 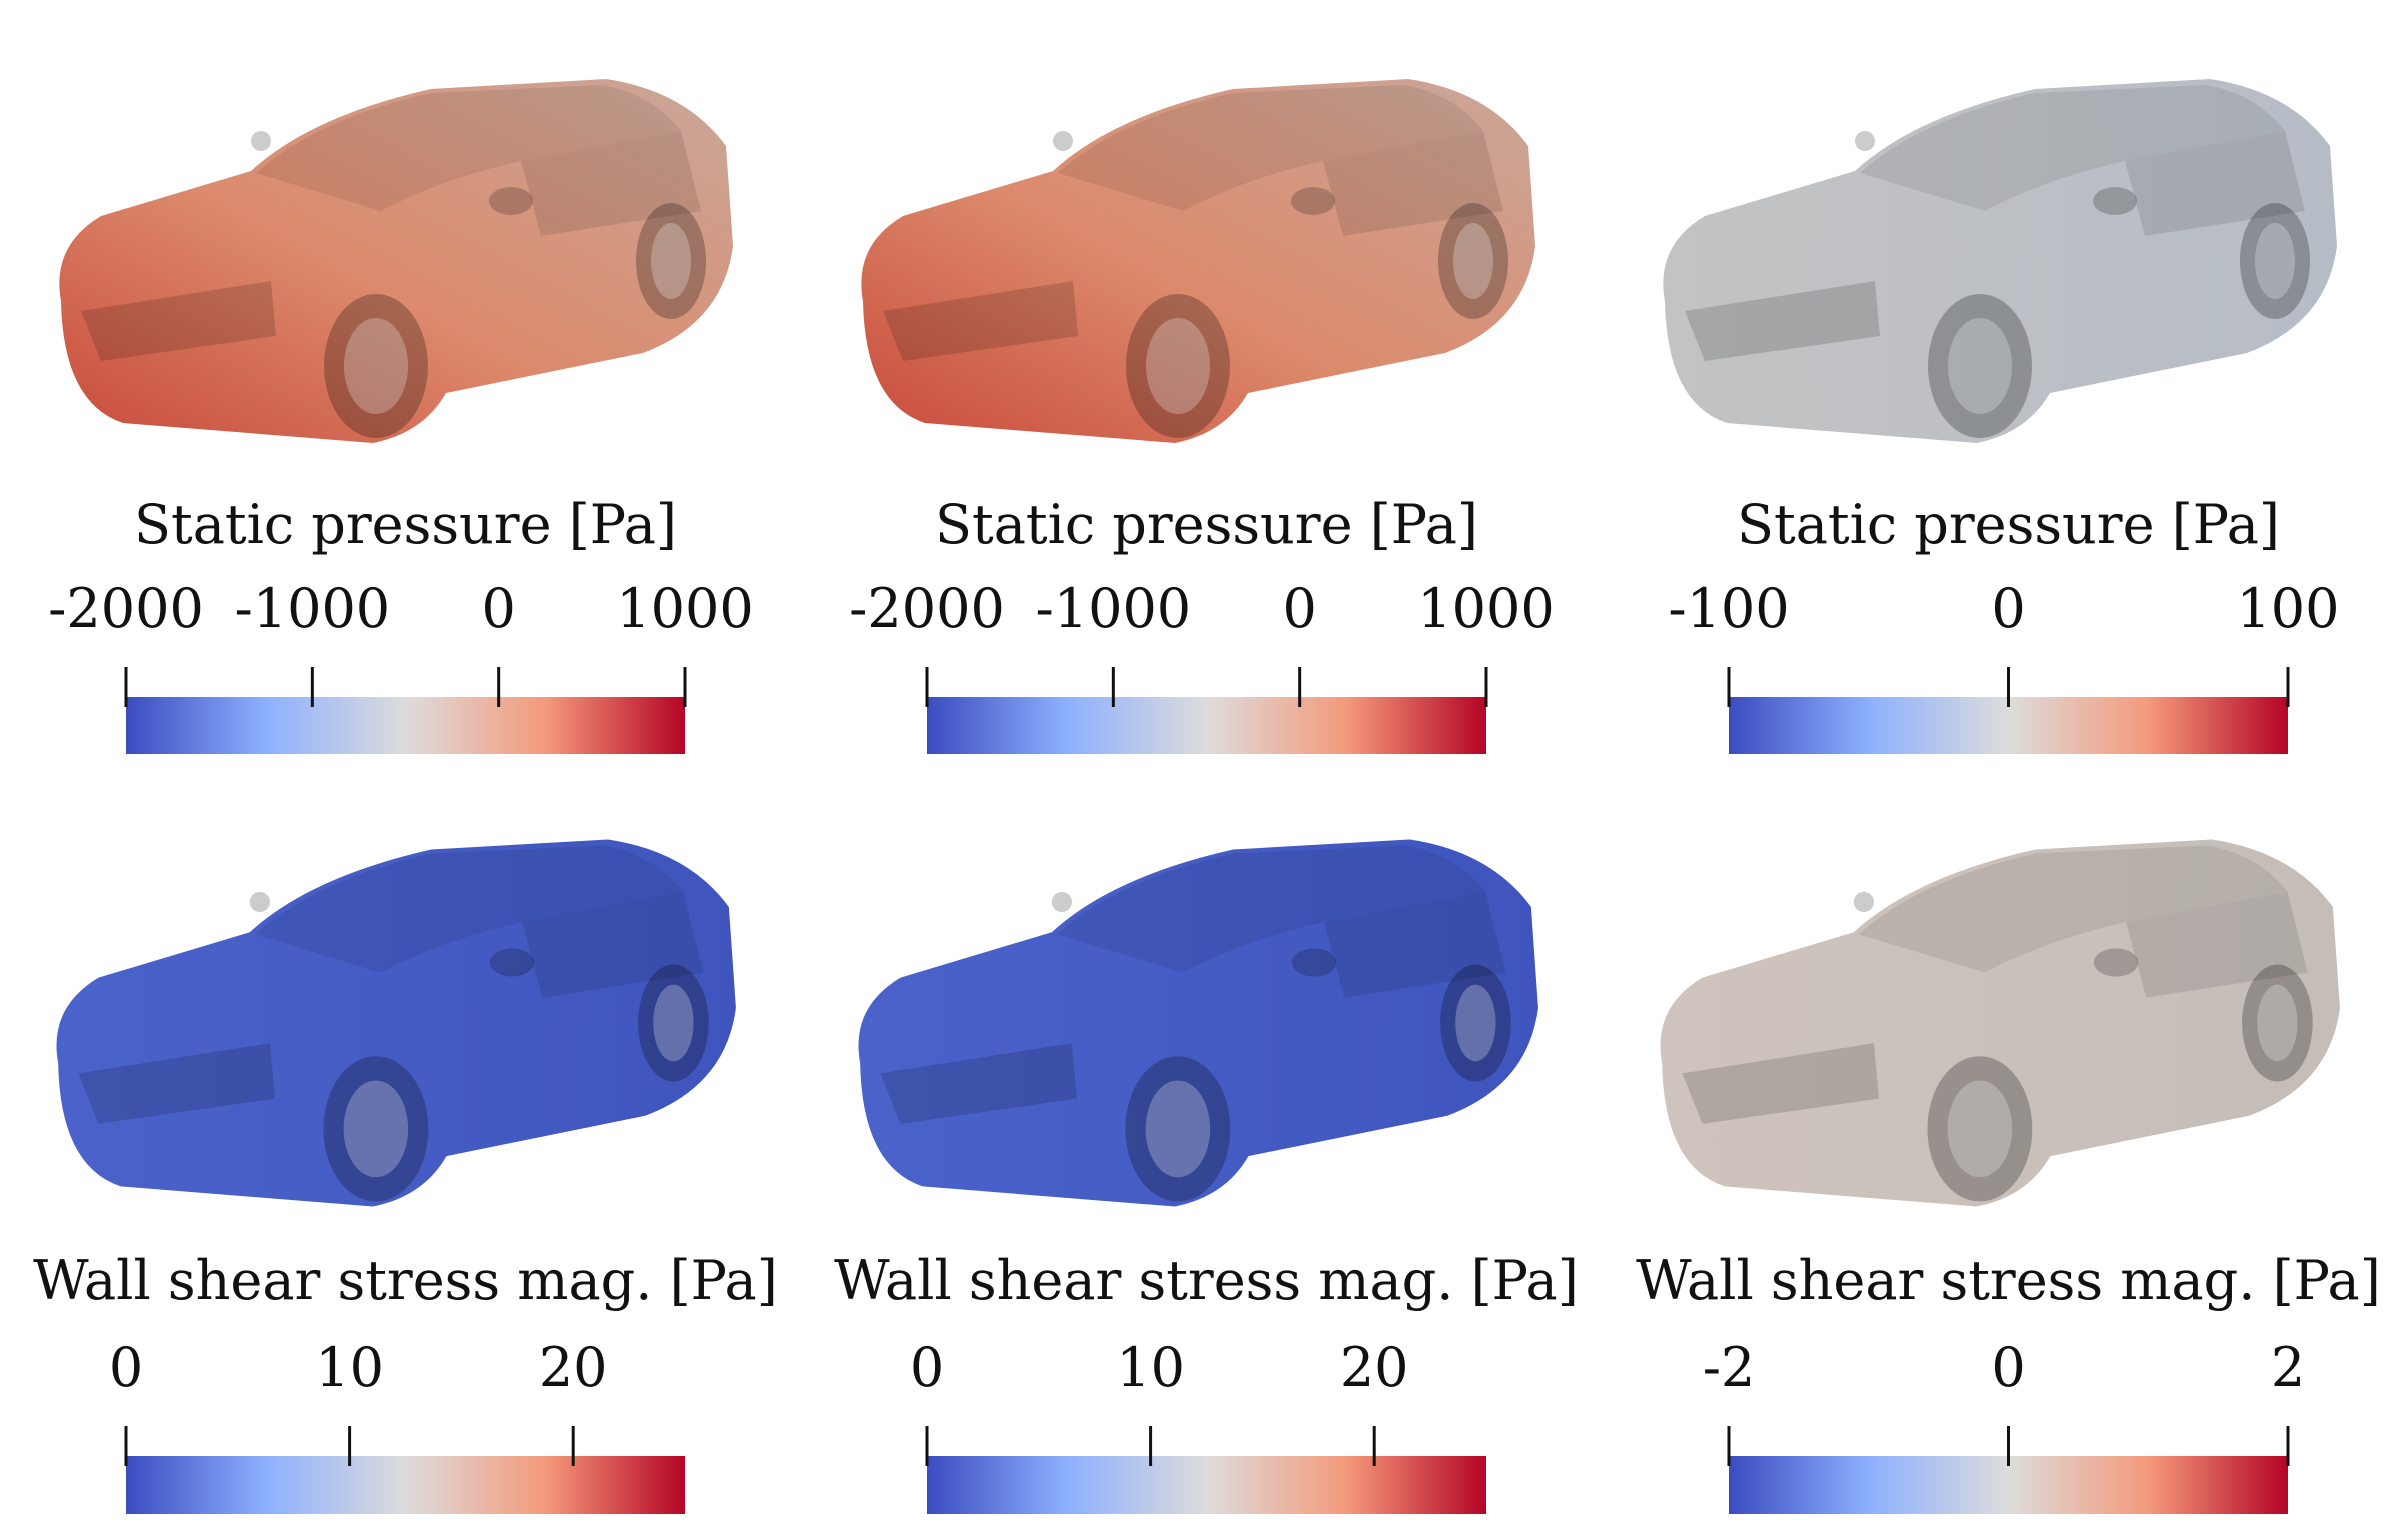 What do you see at coordinates (1728, 608) in the screenshot?
I see `tick-label: -100` at bounding box center [1728, 608].